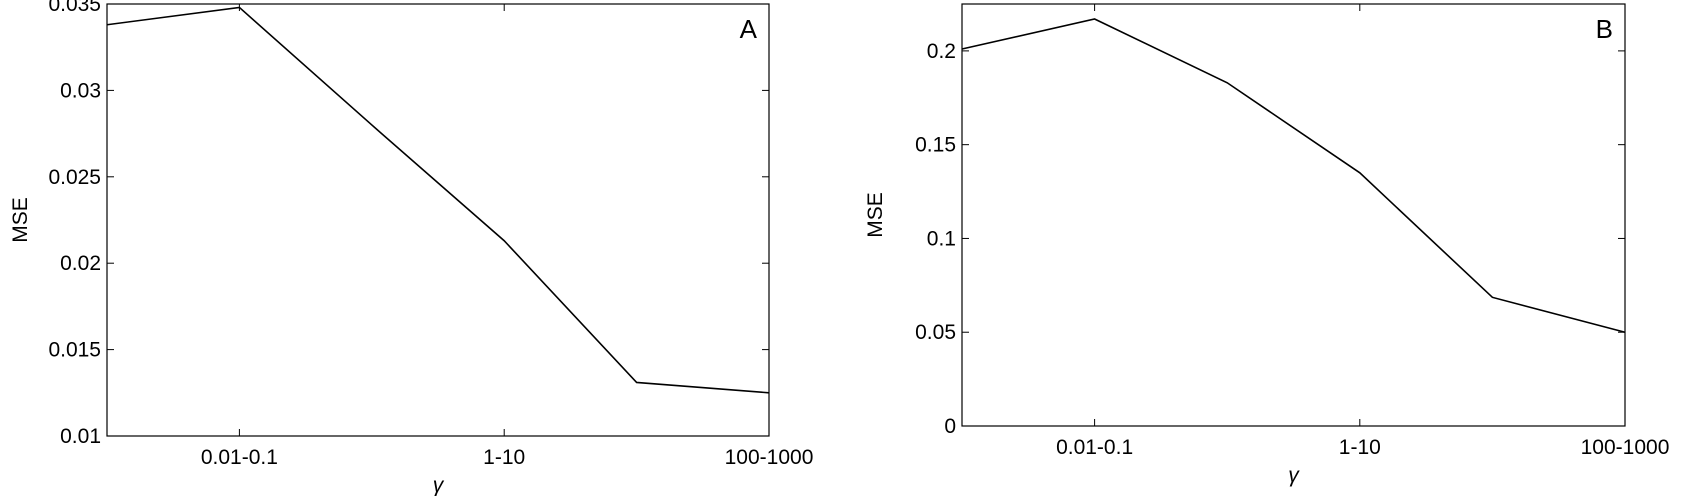 The height and width of the screenshot is (501, 1685). I want to click on panel-label: B, so click(1604, 29).